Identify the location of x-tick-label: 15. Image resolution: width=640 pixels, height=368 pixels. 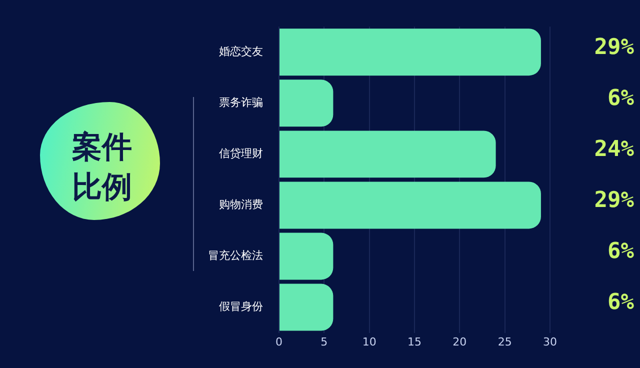
(415, 341).